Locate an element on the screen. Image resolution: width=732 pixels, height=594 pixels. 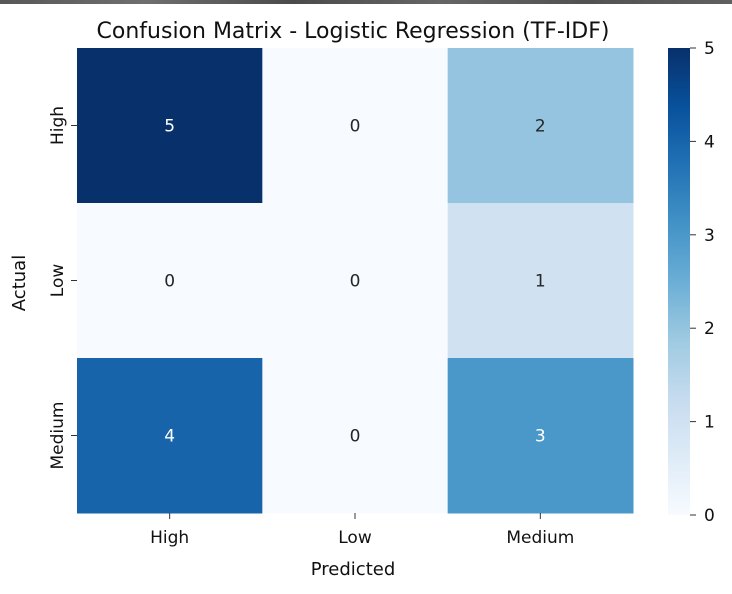
cell-value-label: 2 is located at coordinates (540, 127).